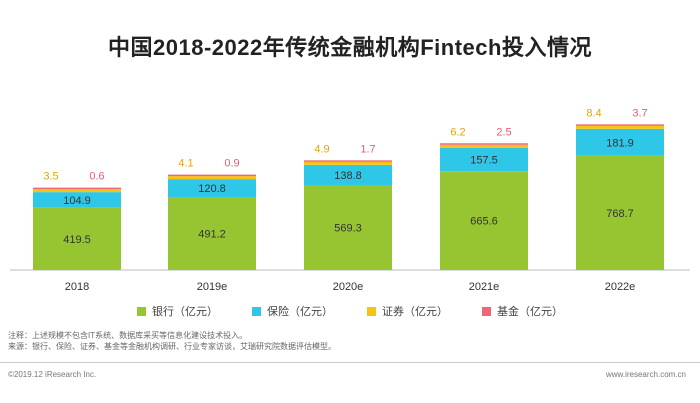 Image resolution: width=700 pixels, height=403 pixels. I want to click on website: www.iresearch.com.cn, so click(645, 374).